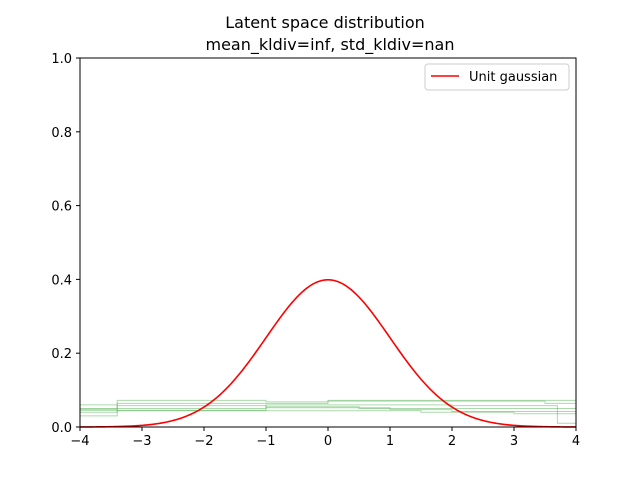 The height and width of the screenshot is (480, 640). What do you see at coordinates (61, 133) in the screenshot?
I see `y-tick-label: 0.8` at bounding box center [61, 133].